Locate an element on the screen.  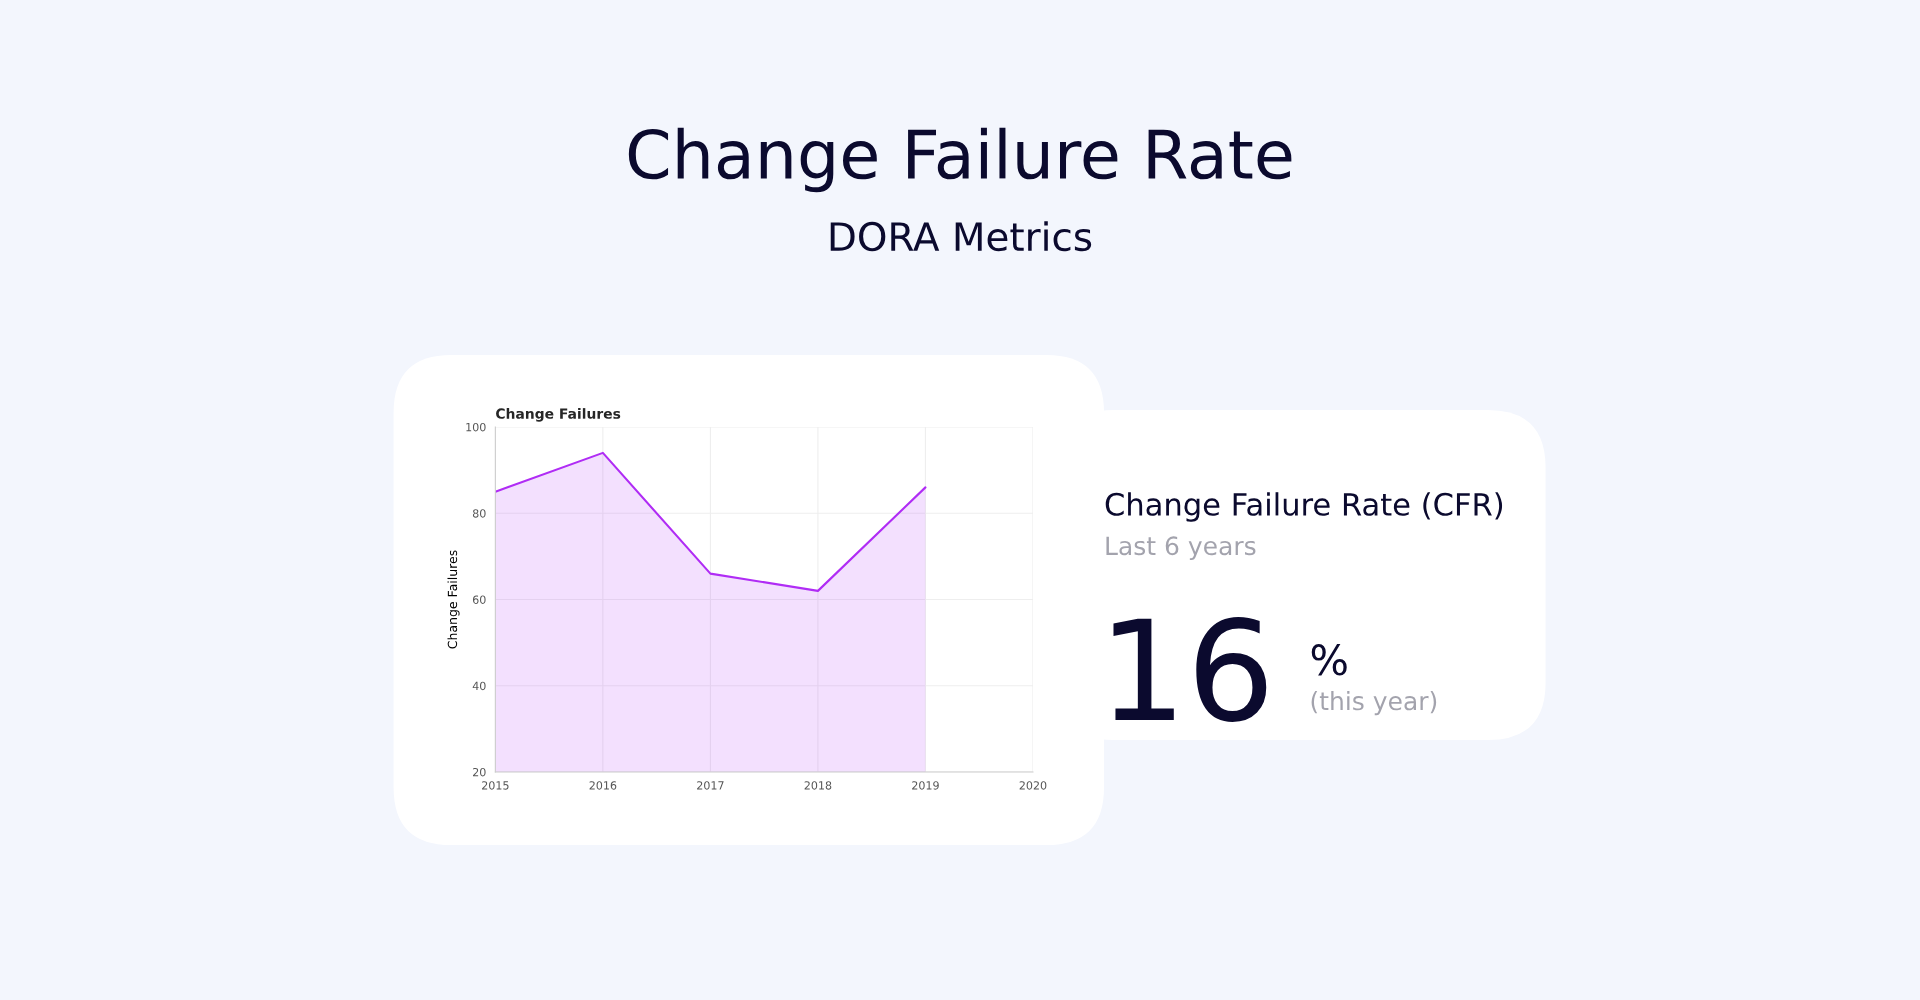
x-tick-label: 2019 is located at coordinates (925, 785).